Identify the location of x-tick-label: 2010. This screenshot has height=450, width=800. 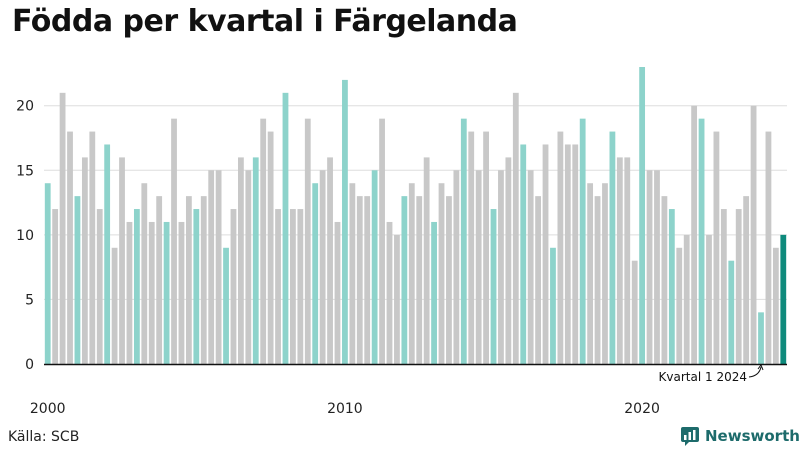
(345, 409).